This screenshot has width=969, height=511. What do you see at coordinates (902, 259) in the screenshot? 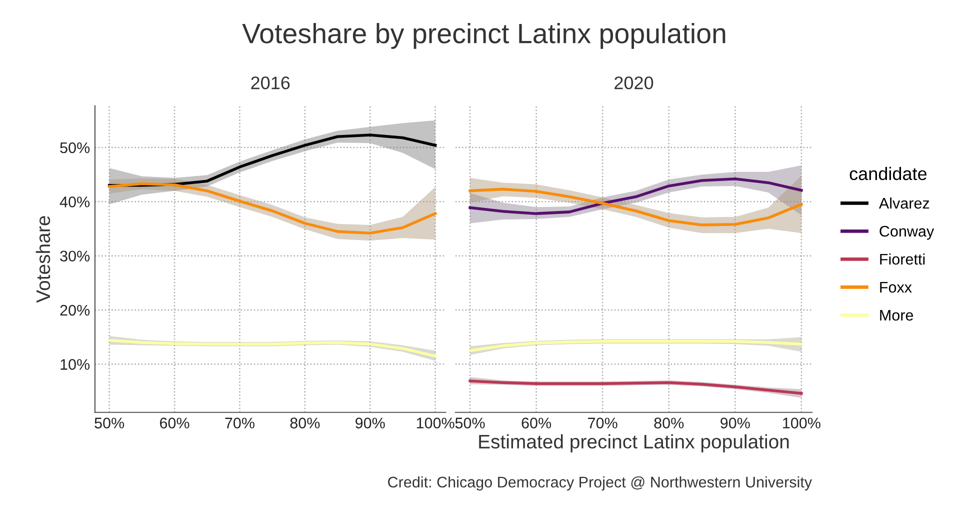
I see `legend-label: Fioretti` at bounding box center [902, 259].